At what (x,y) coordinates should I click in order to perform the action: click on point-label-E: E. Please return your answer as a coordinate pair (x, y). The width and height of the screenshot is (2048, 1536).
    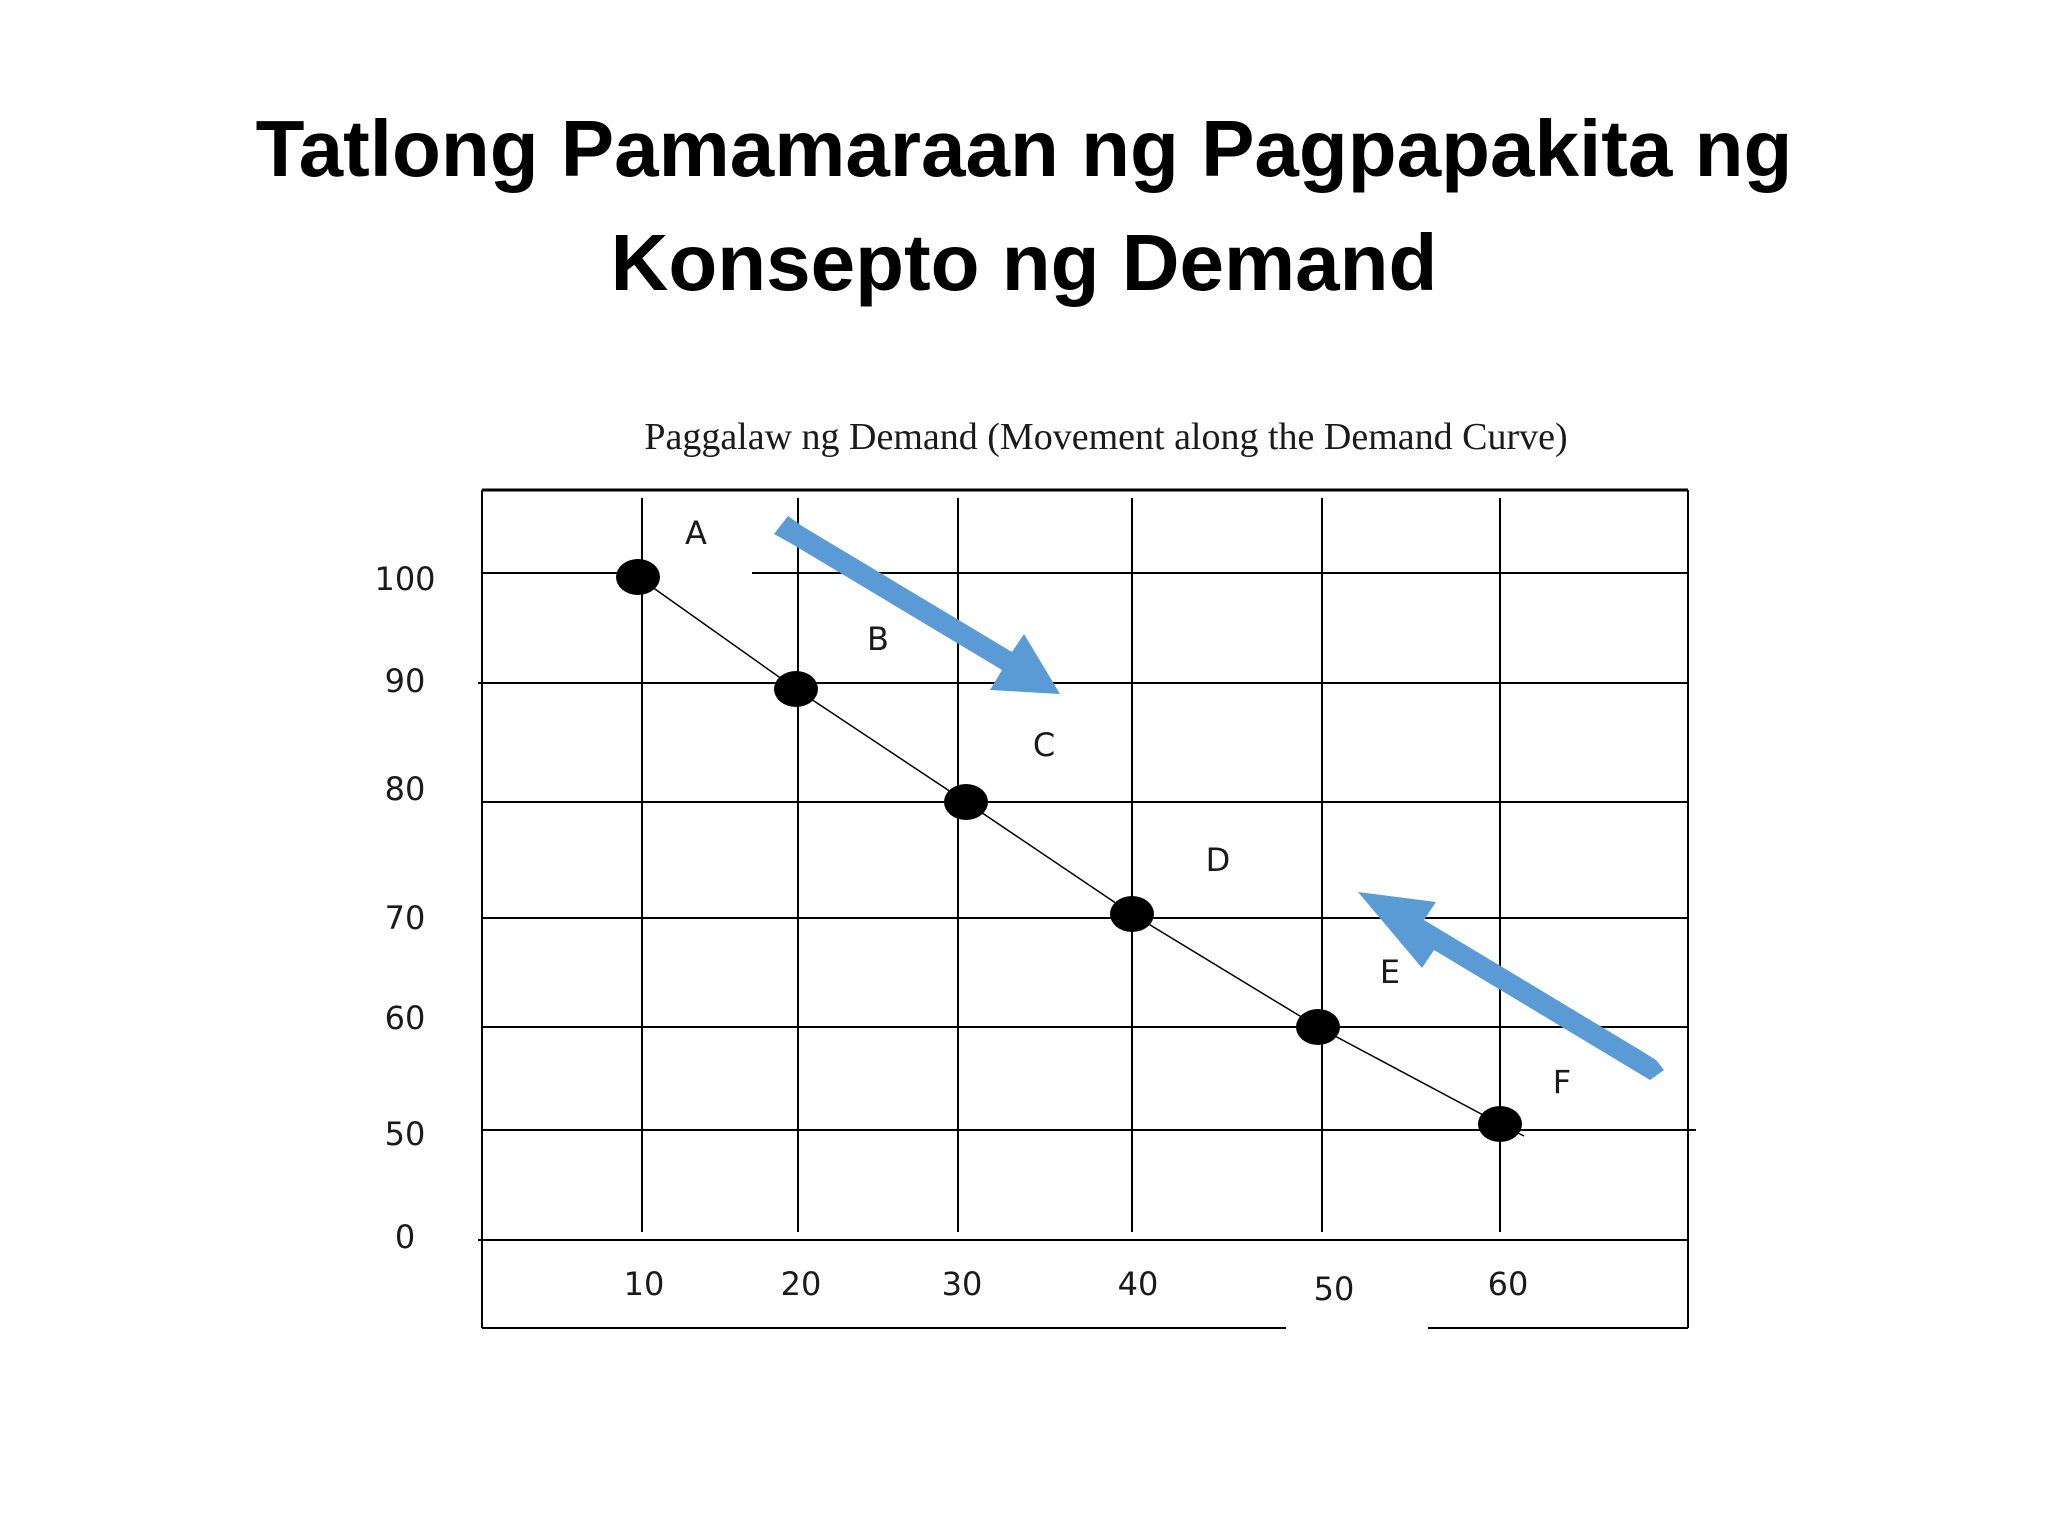
    Looking at the image, I should click on (1390, 972).